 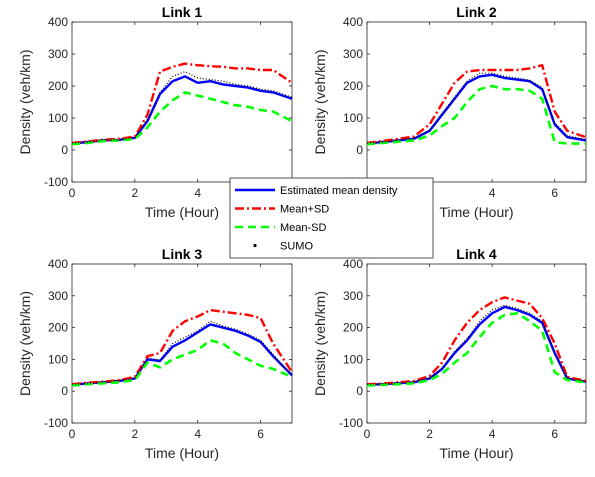 I want to click on legend-box, so click(x=331, y=218).